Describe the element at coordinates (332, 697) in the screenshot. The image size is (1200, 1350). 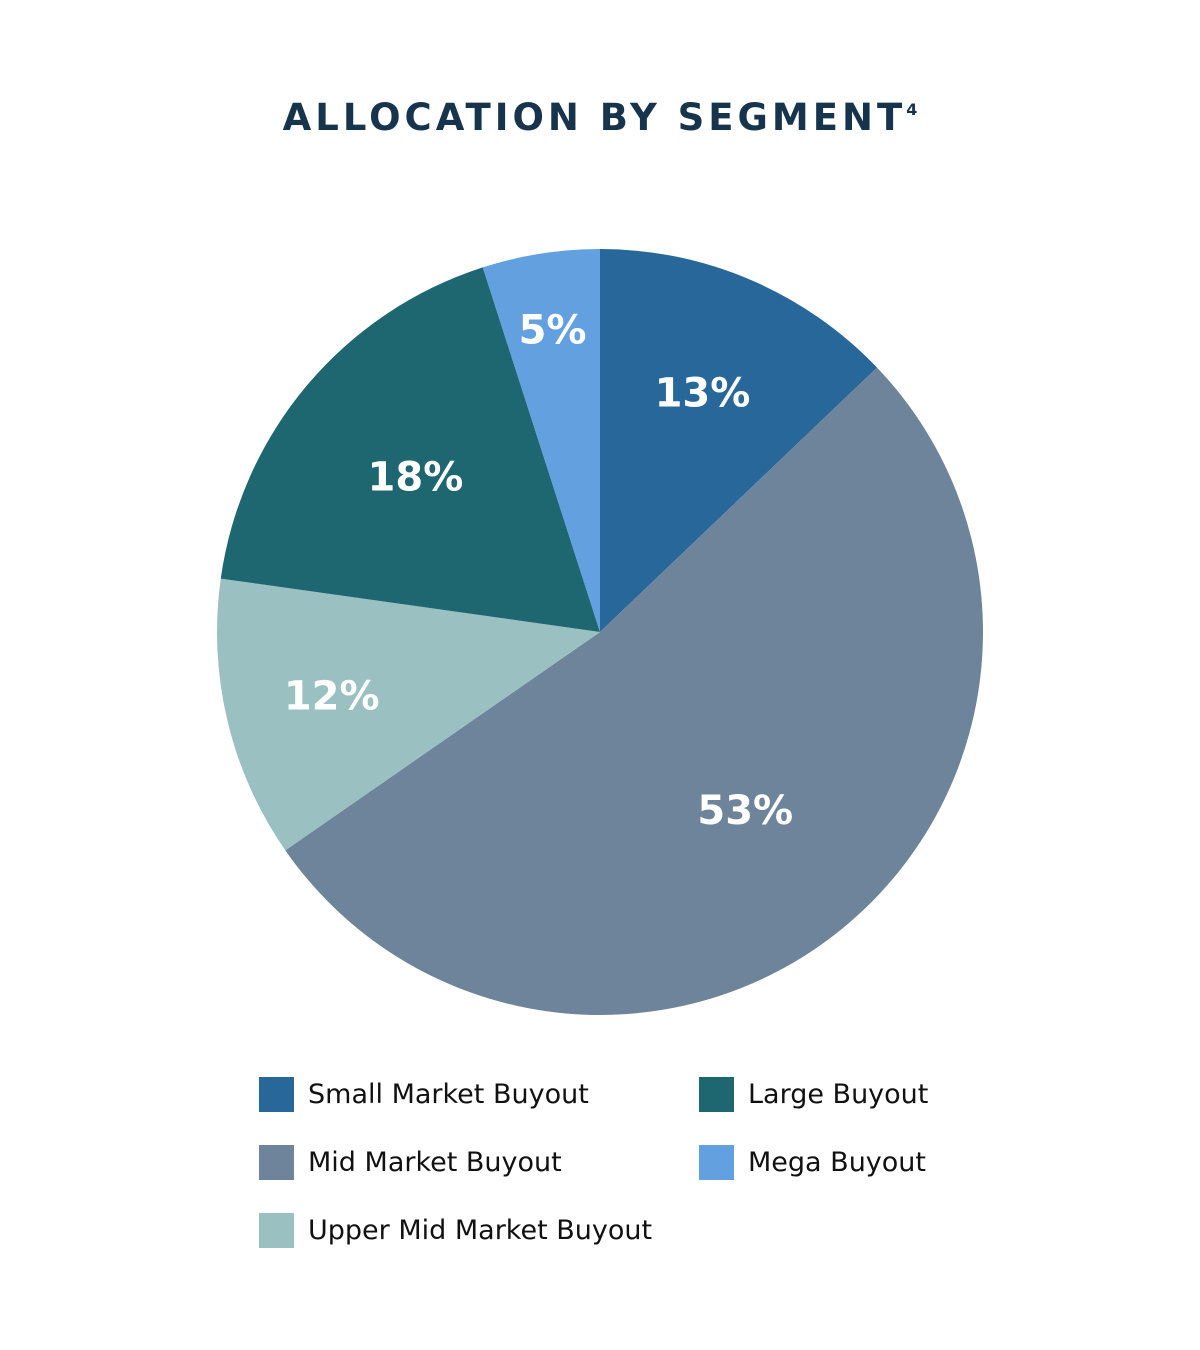
I see `slice-label: 12%` at that location.